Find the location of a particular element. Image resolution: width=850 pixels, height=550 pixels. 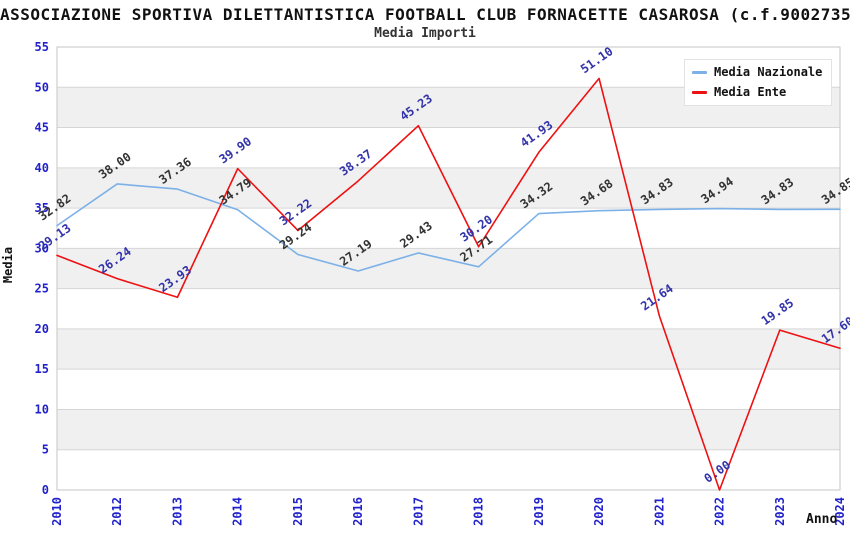

x-axis-title: Anno is located at coordinates (822, 519).